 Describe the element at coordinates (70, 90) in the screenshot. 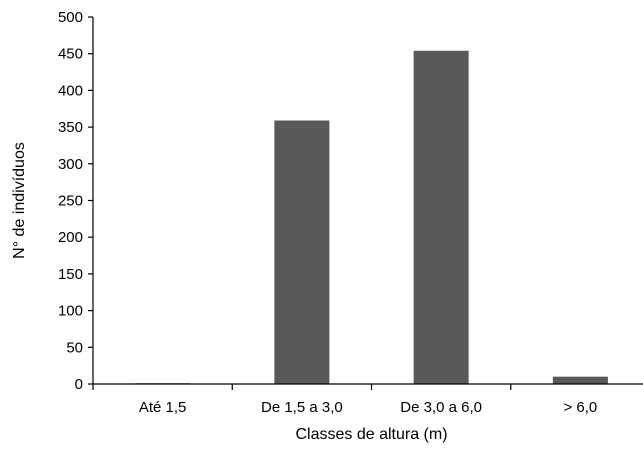

I see `y-tick-label: 400` at that location.